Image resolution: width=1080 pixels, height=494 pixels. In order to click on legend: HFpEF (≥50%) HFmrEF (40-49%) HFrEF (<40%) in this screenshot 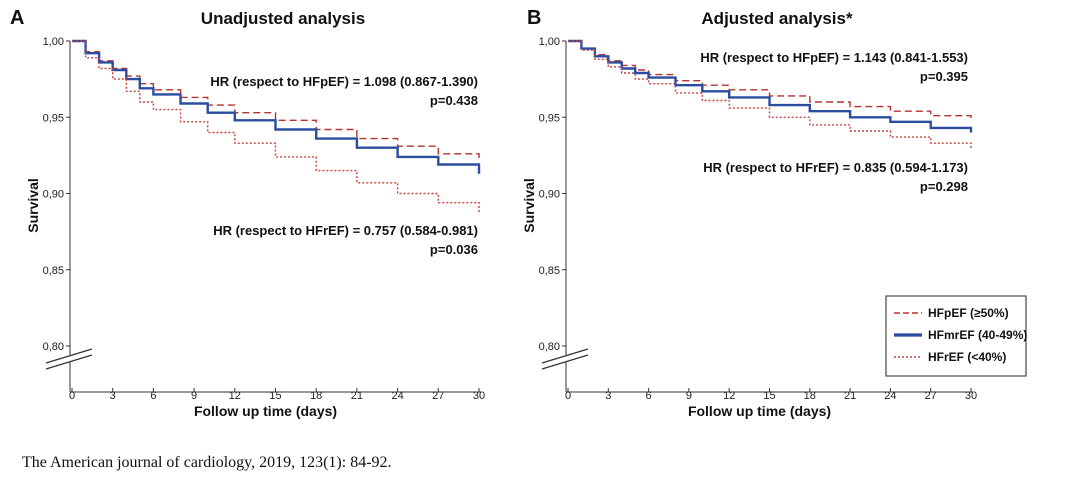, I will do `click(956, 336)`.